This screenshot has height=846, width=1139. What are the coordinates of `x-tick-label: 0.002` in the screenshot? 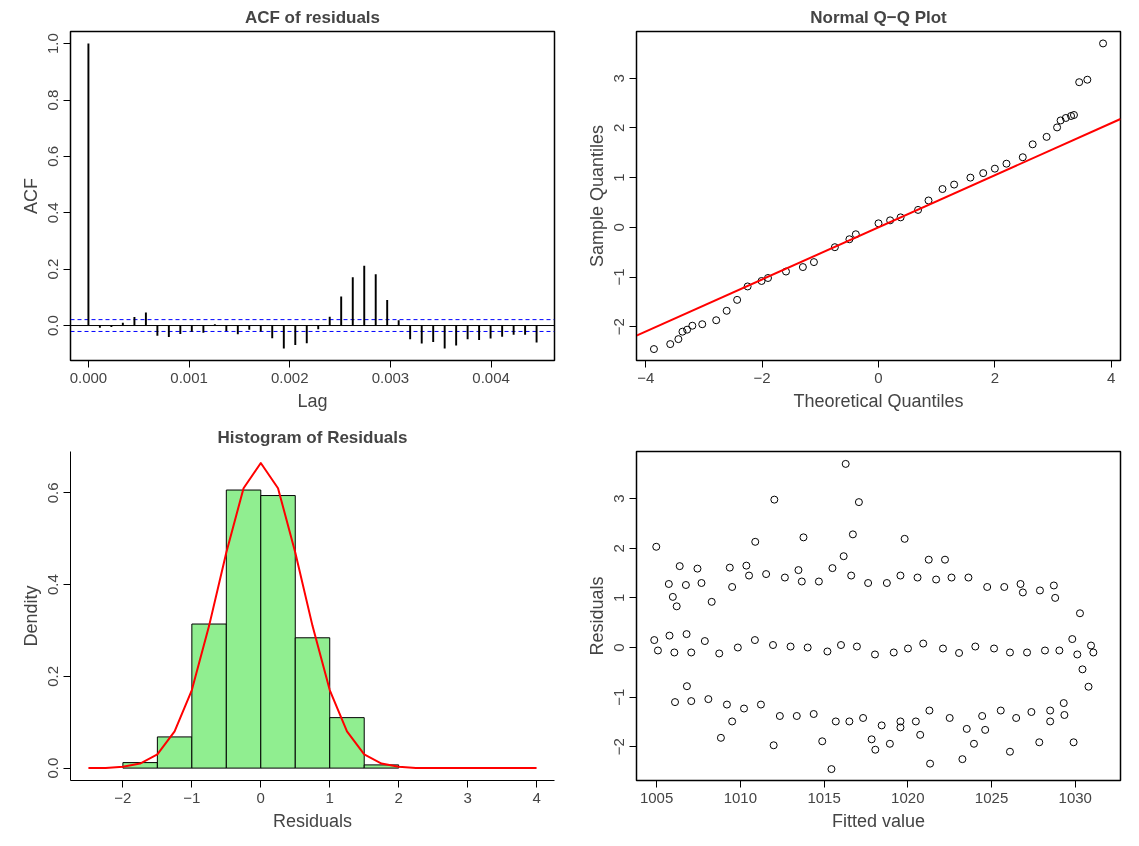 It's located at (289, 377).